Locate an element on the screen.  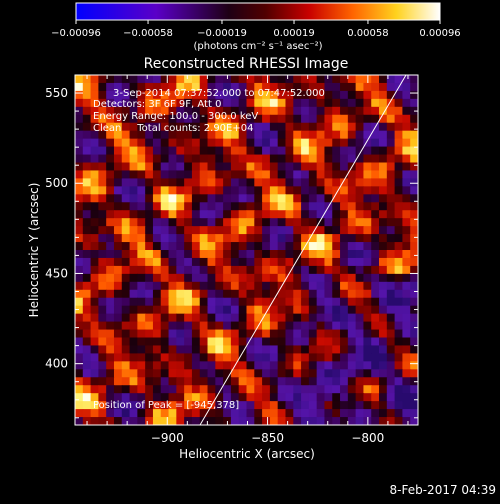
y-axis-label: Heliocentric Y (arcsec) is located at coordinates (34, 250).